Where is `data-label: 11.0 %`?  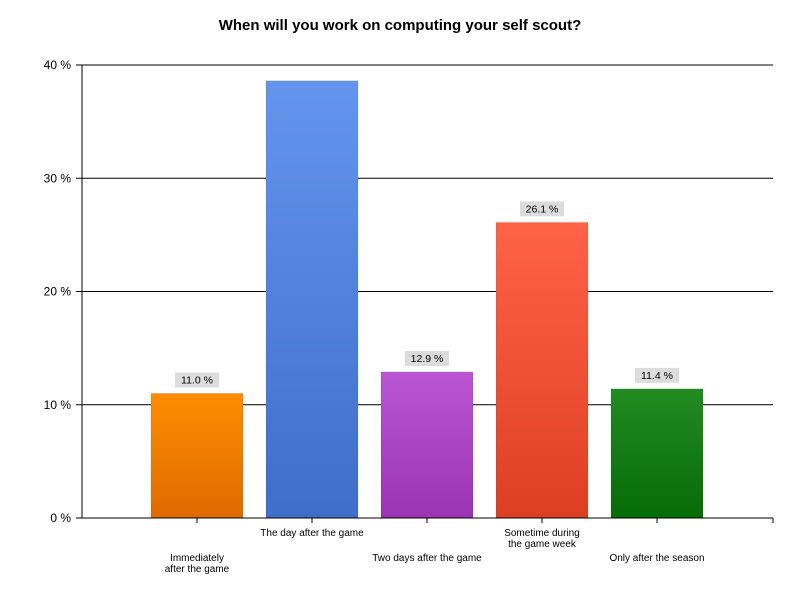
data-label: 11.0 % is located at coordinates (197, 380).